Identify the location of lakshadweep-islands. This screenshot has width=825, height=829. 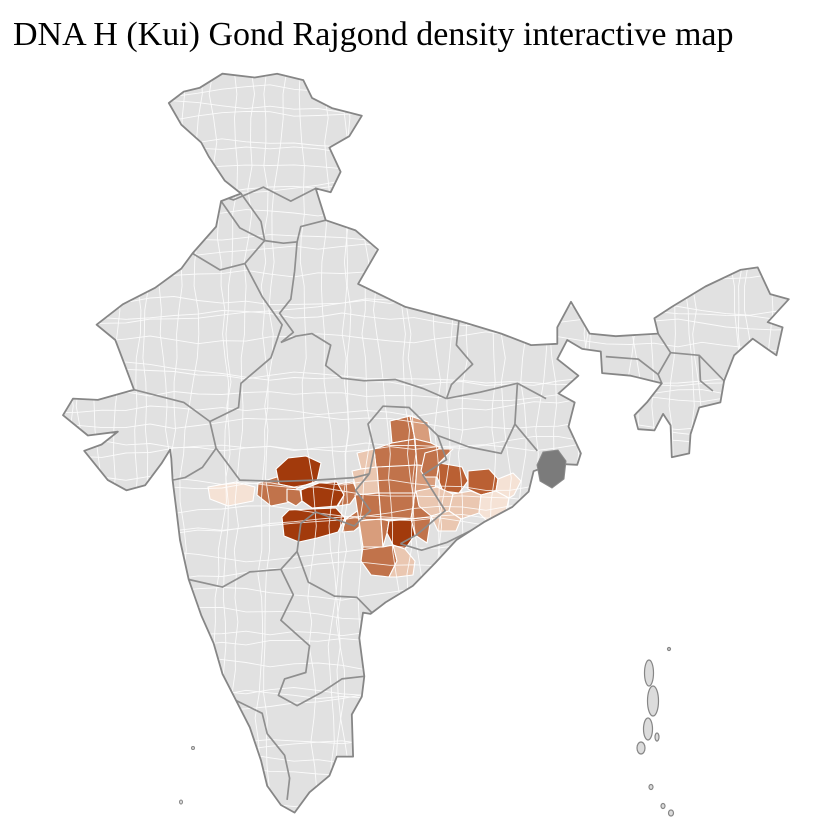
(187, 775).